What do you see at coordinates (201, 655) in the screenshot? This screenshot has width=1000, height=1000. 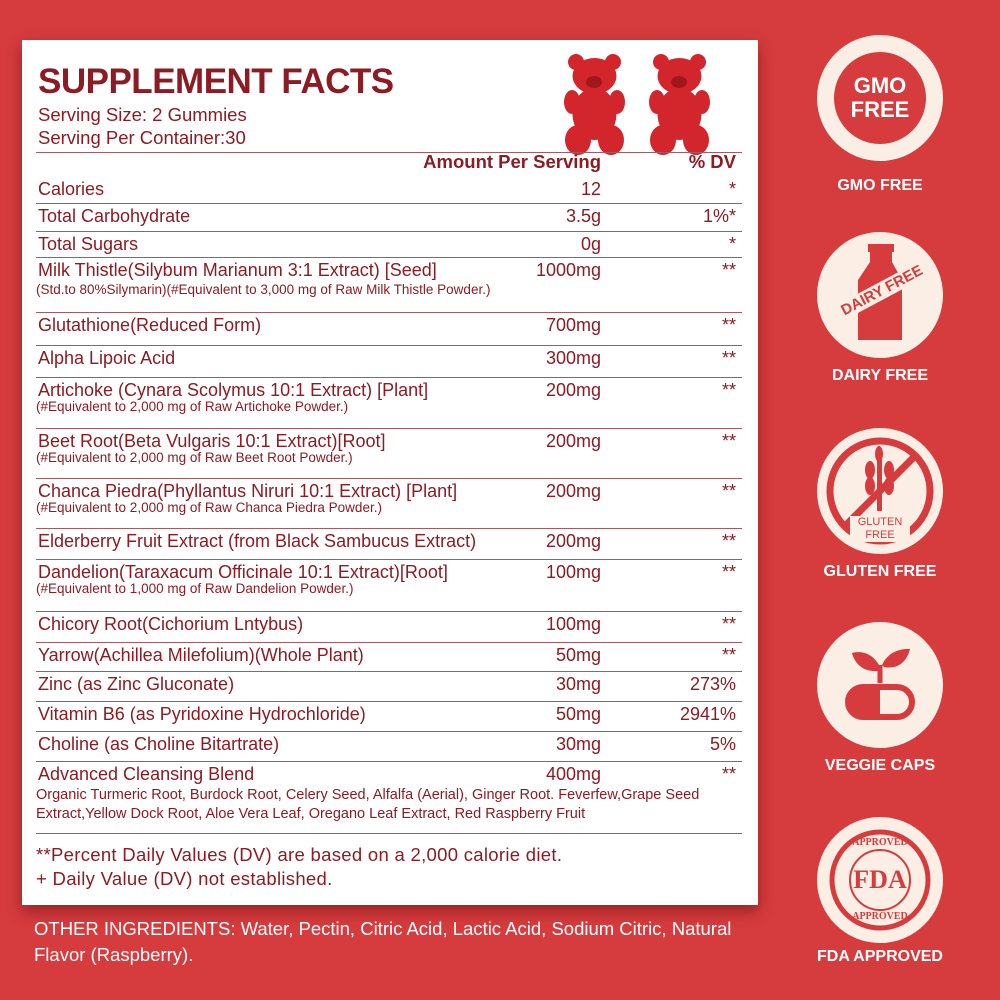 I see `nutrient-name: Yarrow(Achillea Milefolium)(Whole Plant)` at bounding box center [201, 655].